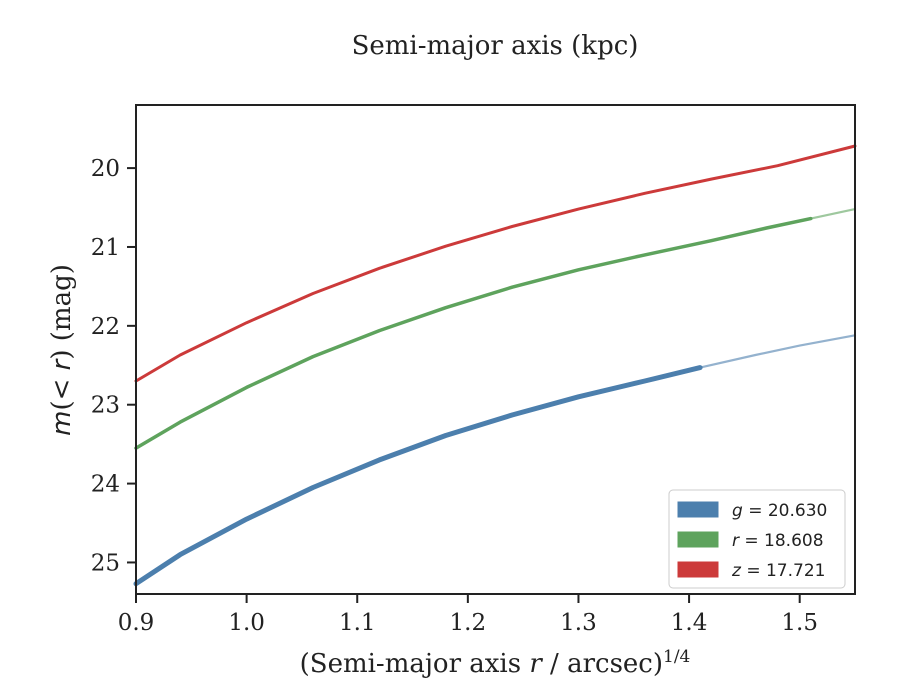 Image resolution: width=900 pixels, height=700 pixels. I want to click on y-tick-label: 24, so click(105, 485).